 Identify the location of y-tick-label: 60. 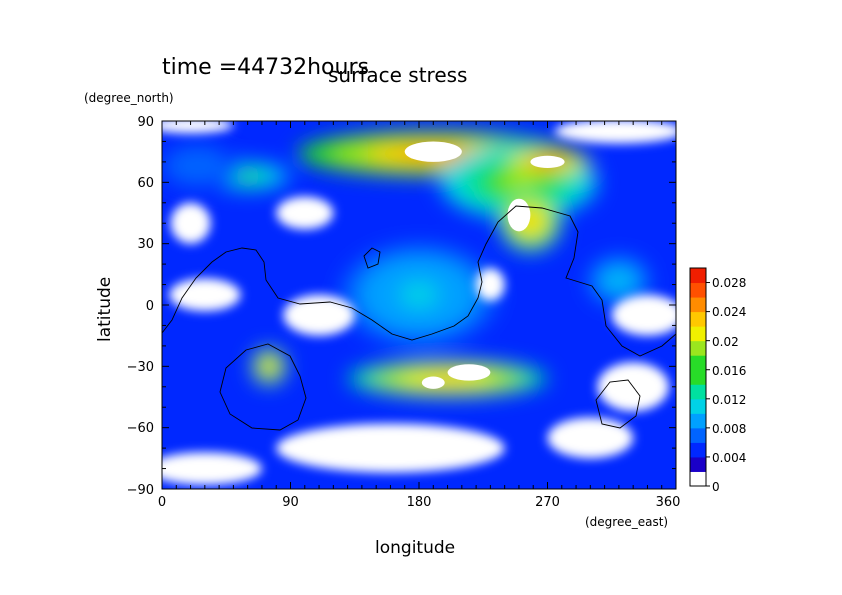
(145, 183).